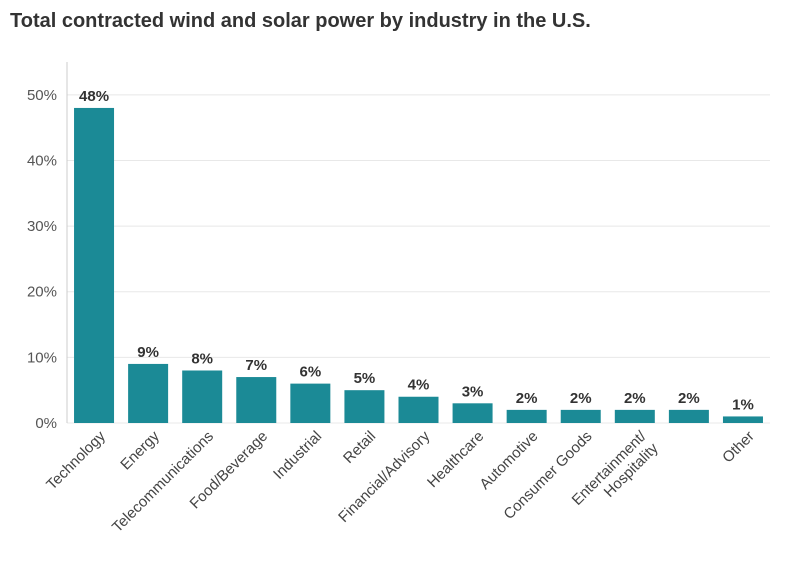 The image size is (796, 575). What do you see at coordinates (256, 365) in the screenshot?
I see `value-label: 7%` at bounding box center [256, 365].